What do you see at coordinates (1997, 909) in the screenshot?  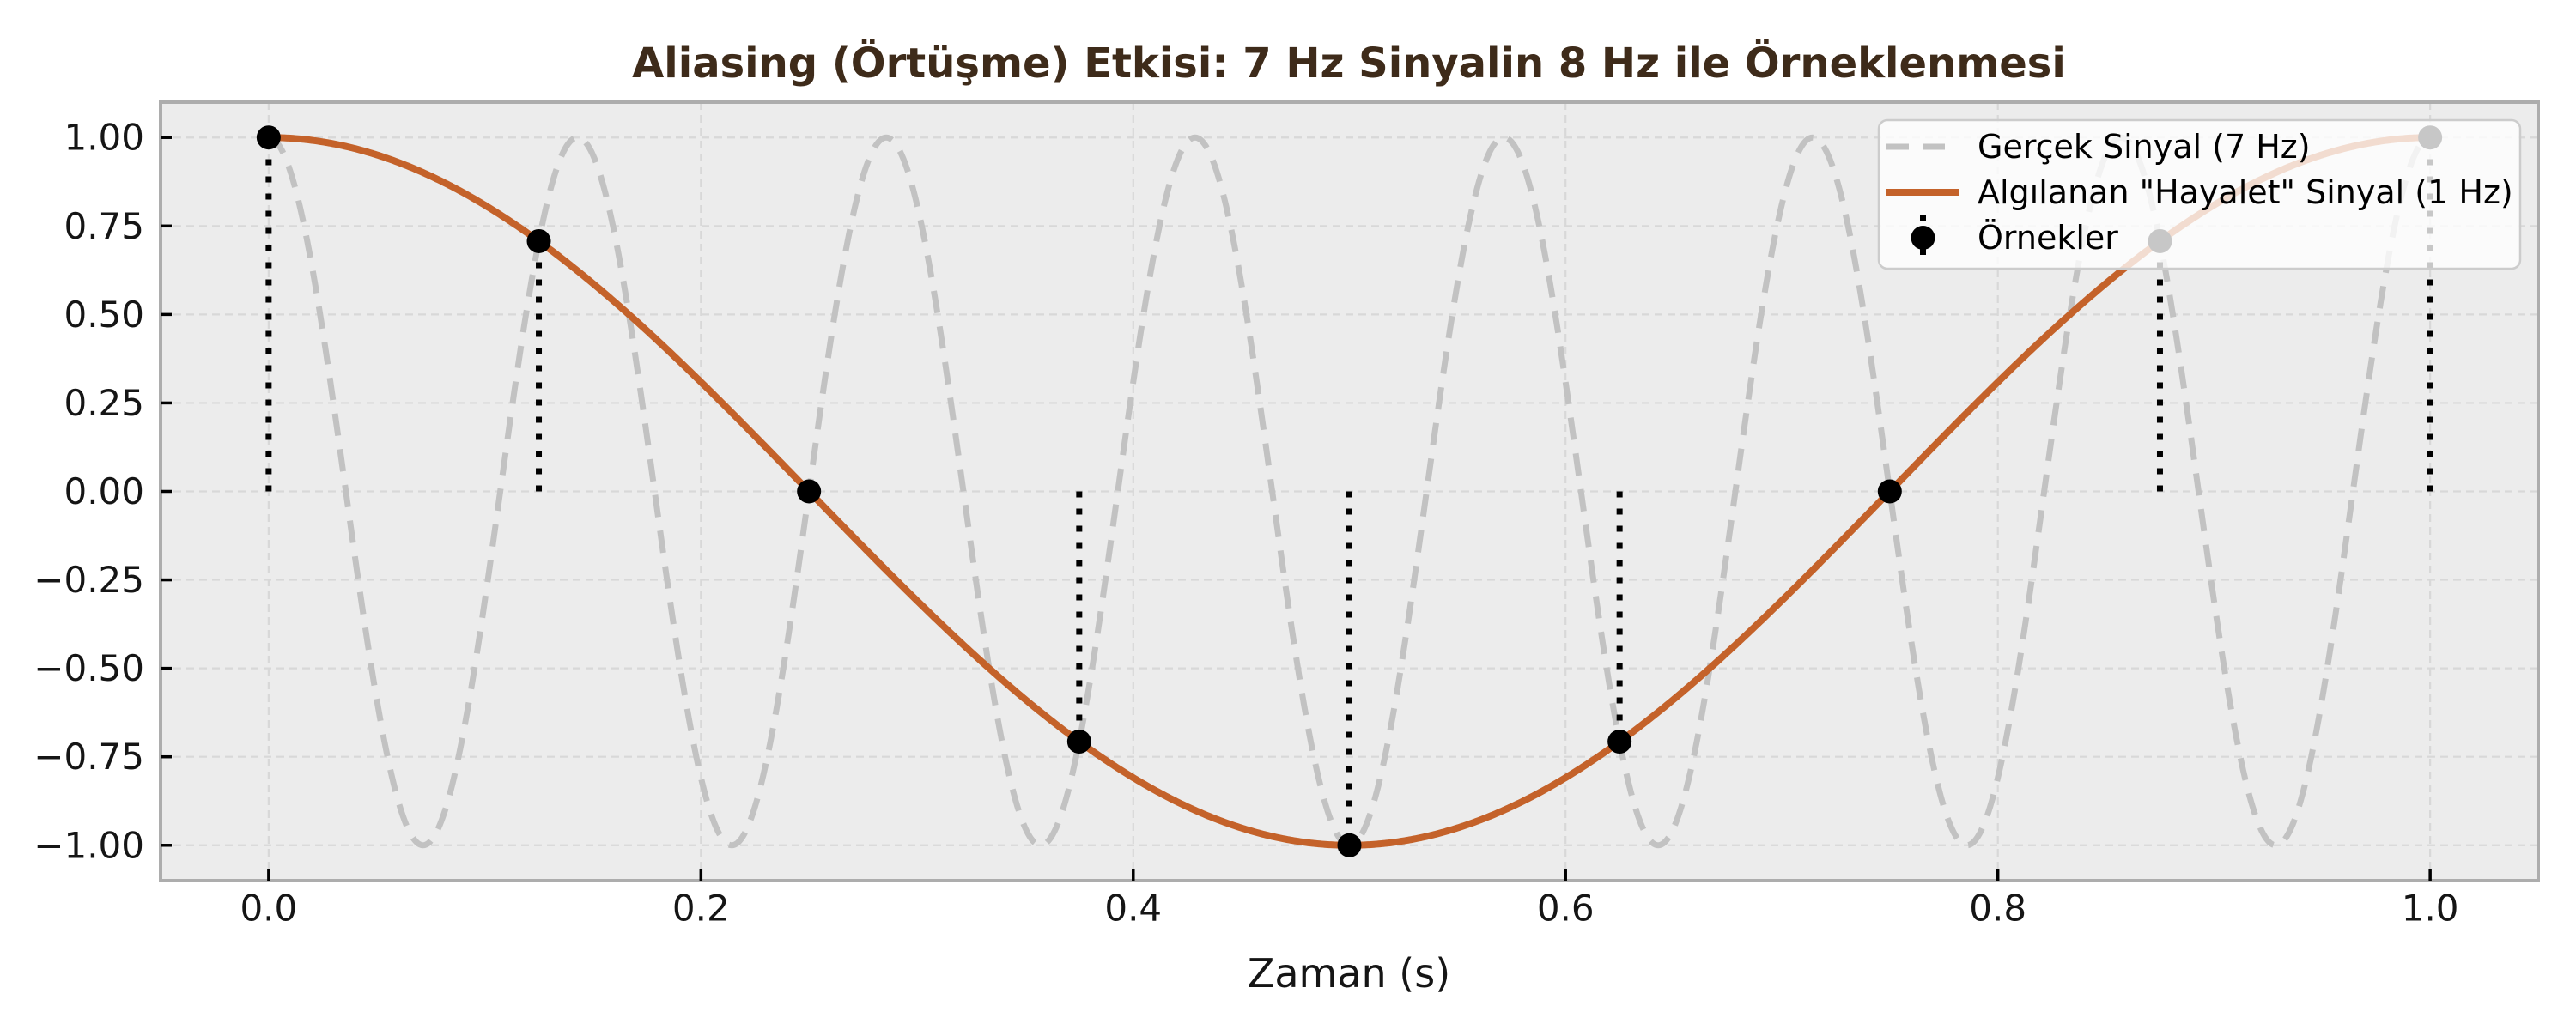 I see `x-tick-label: 0.8` at bounding box center [1997, 909].